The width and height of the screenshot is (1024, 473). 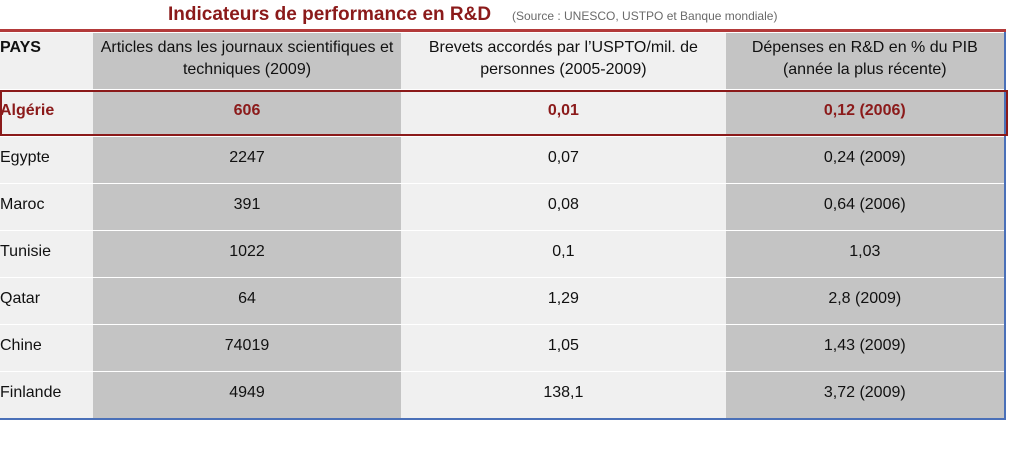 I want to click on depenses-cell: 0,12 (2006), so click(x=865, y=113).